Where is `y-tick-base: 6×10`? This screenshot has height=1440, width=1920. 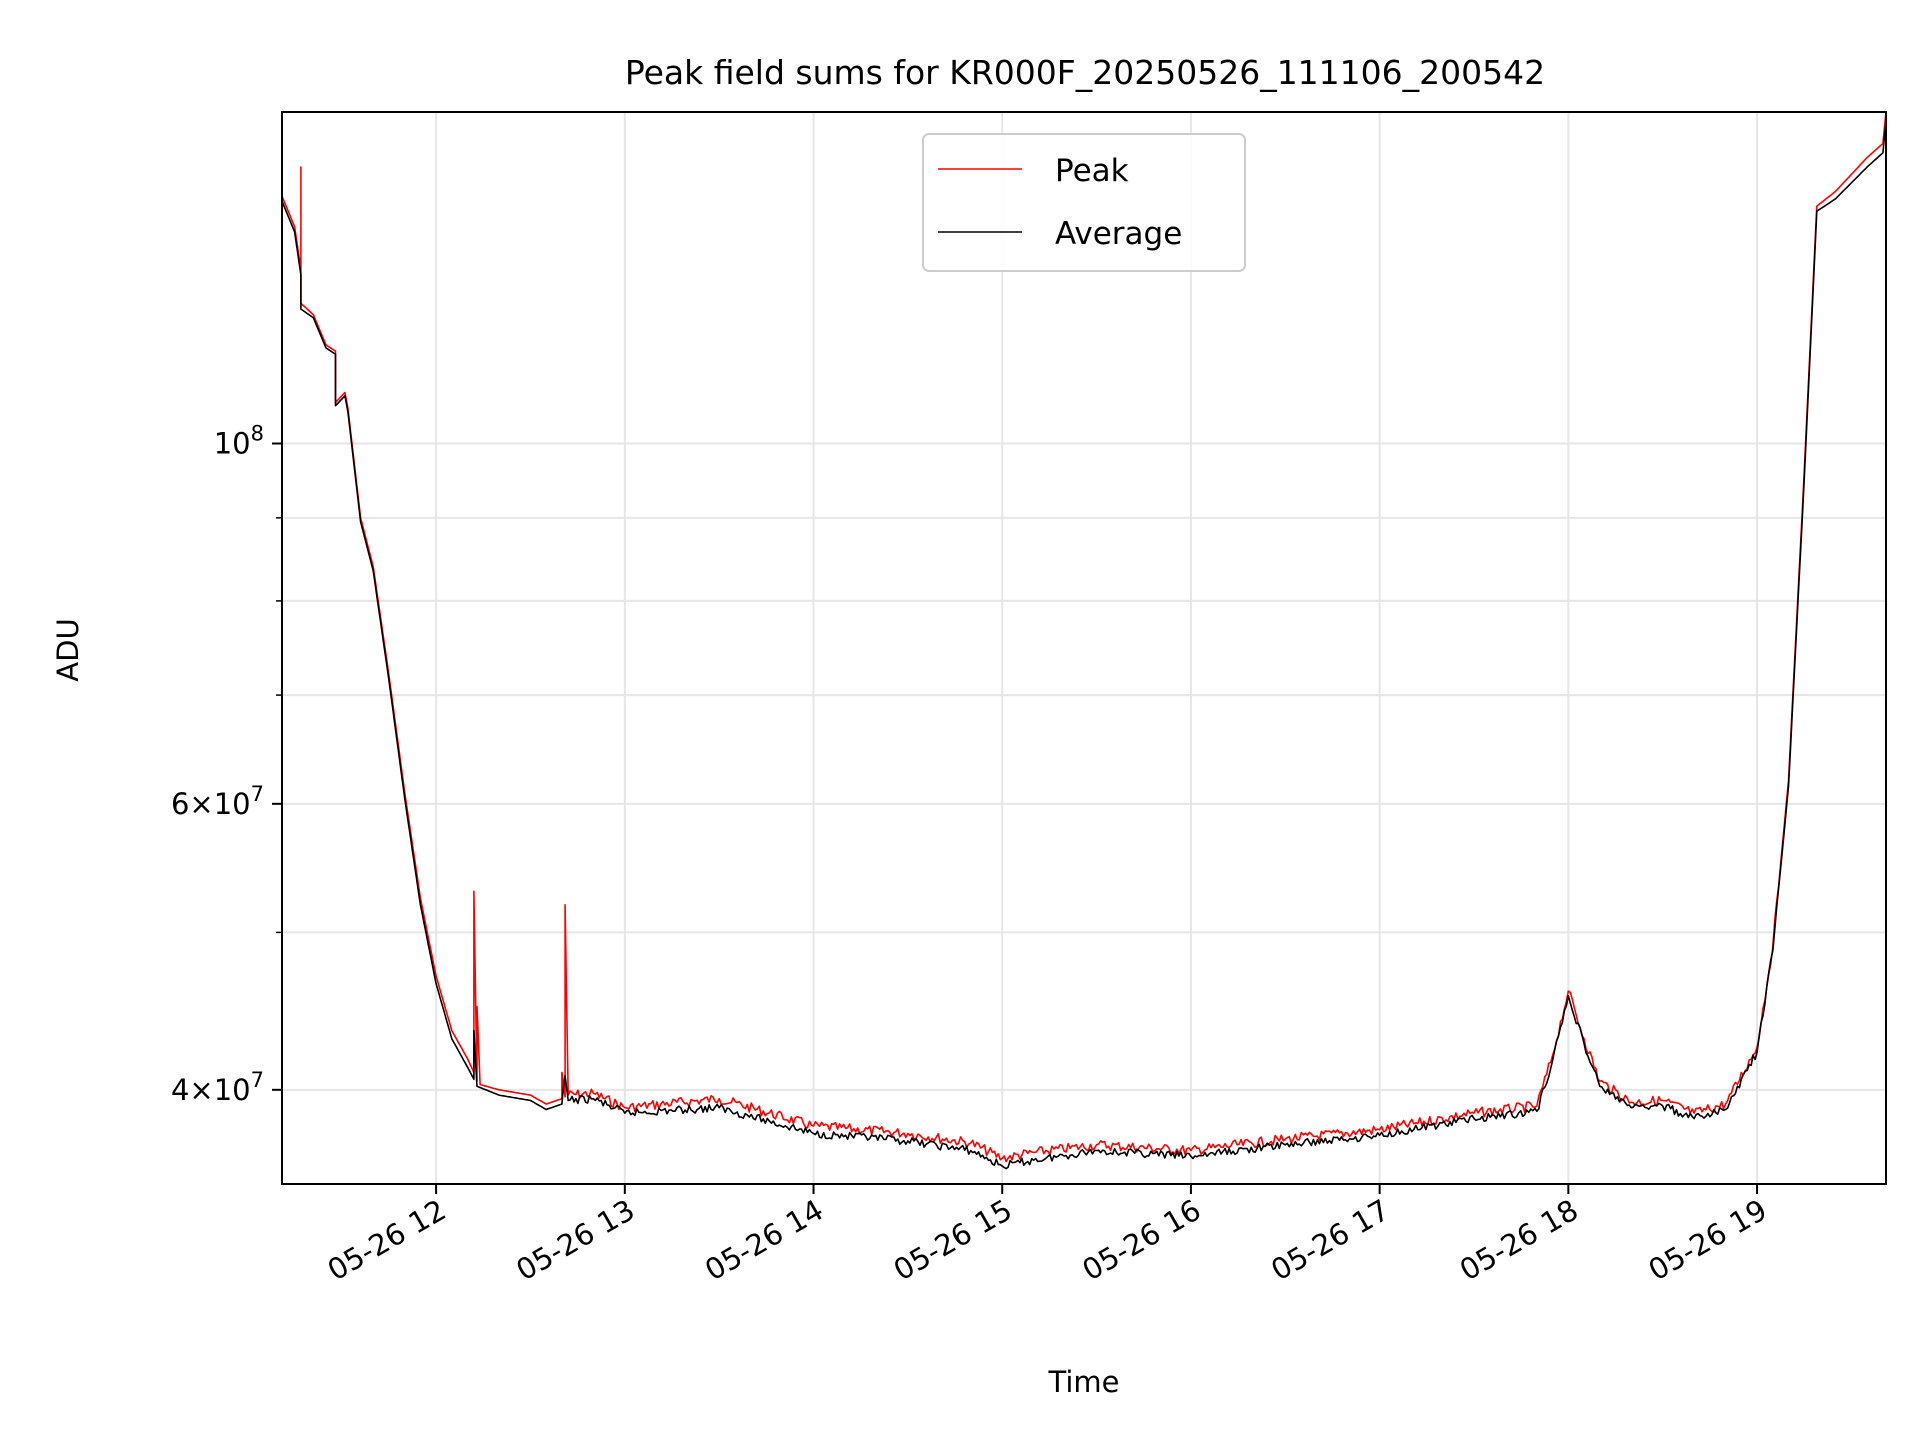 y-tick-base: 6×10 is located at coordinates (211, 804).